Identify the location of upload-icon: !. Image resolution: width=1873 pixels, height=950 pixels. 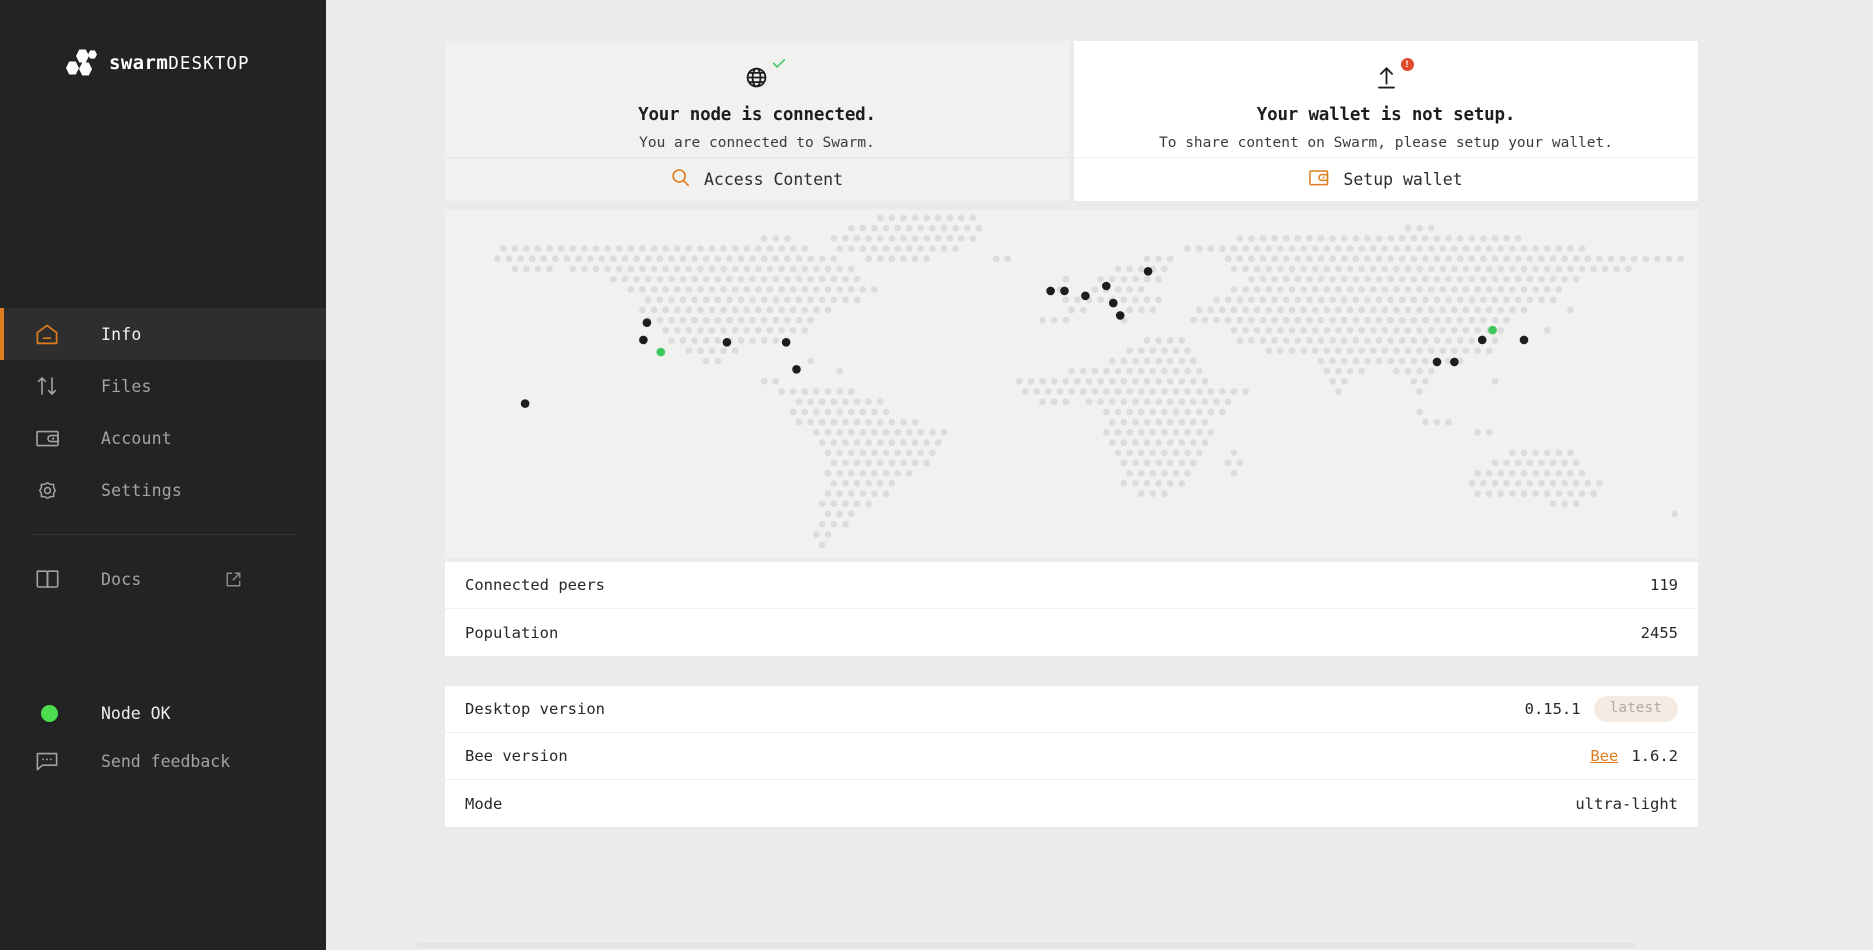
(1393, 76).